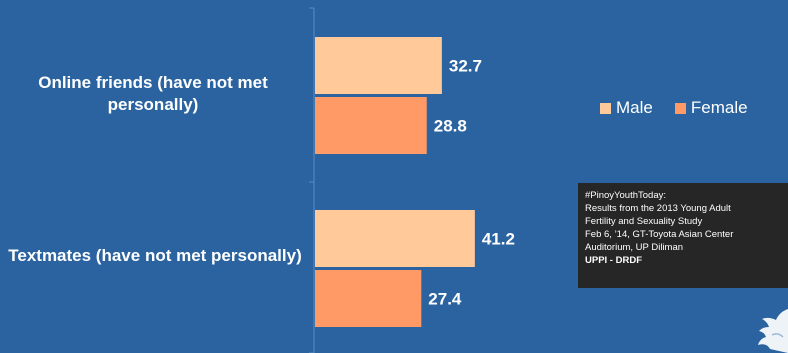 The height and width of the screenshot is (353, 788). Describe the element at coordinates (155, 255) in the screenshot. I see `category-label-textmates: Textmates (have not met personally)` at that location.